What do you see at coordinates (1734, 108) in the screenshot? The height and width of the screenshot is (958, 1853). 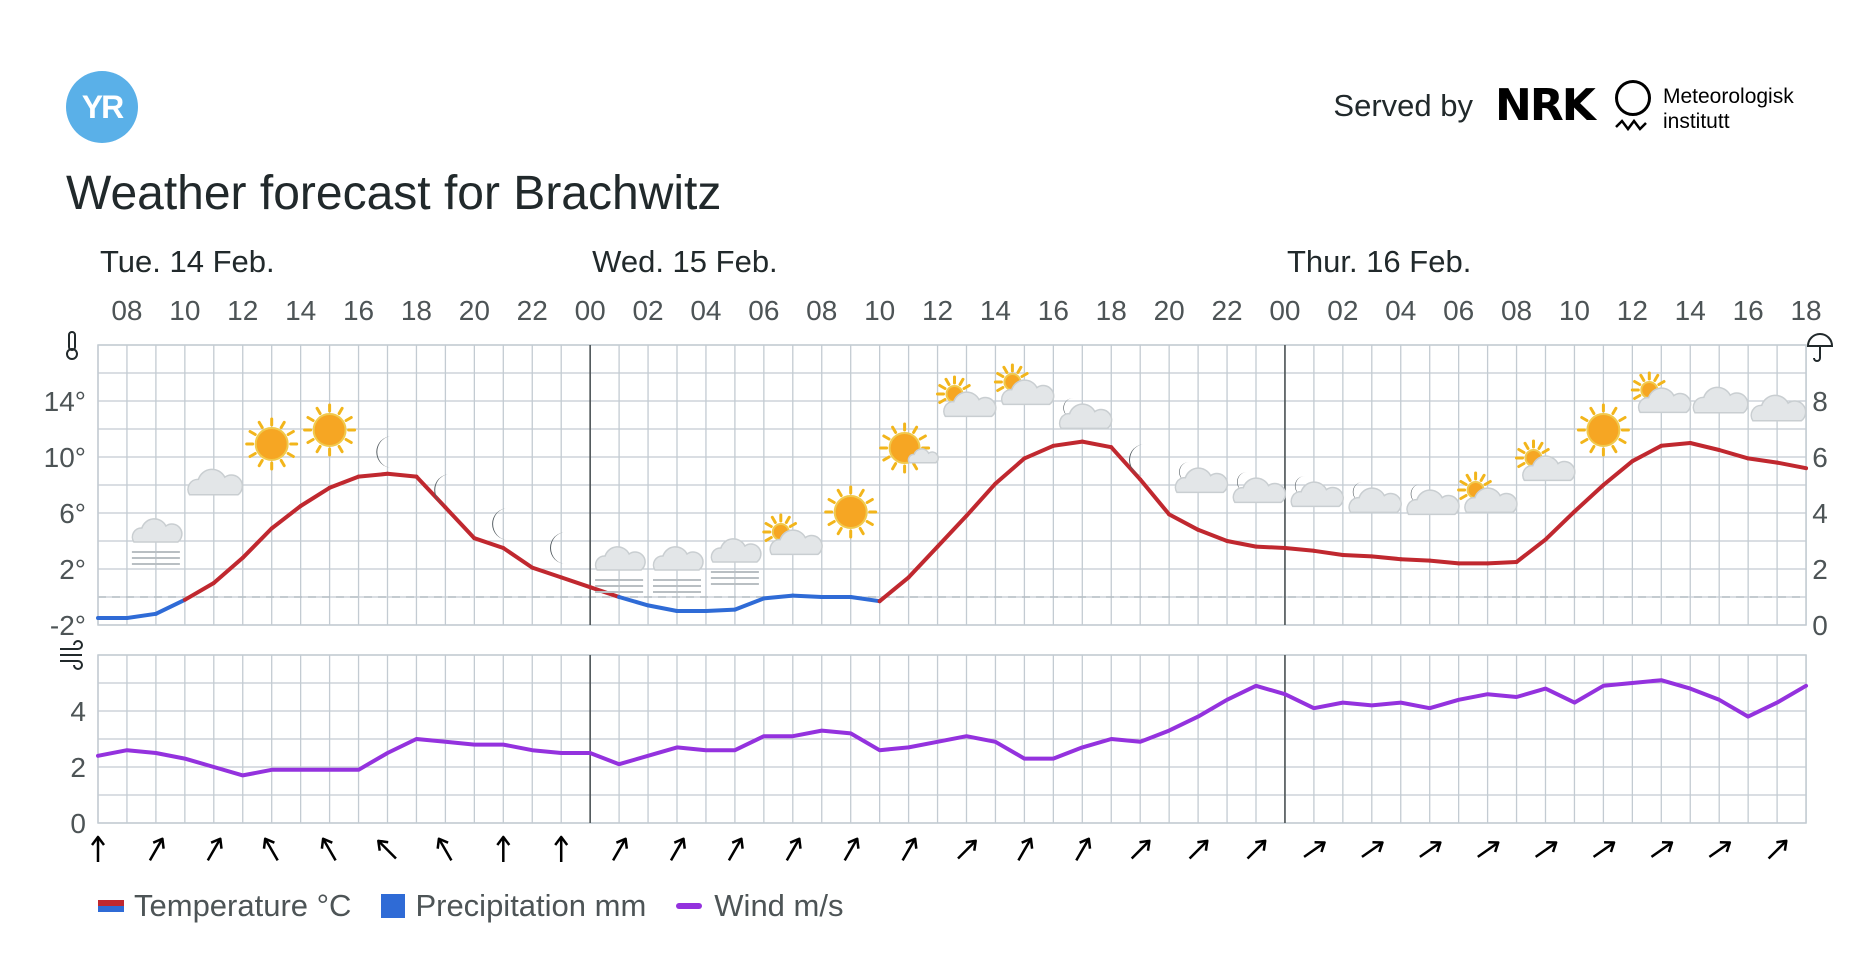 I see `met-institute-logo: Meteorologisk institutt` at bounding box center [1734, 108].